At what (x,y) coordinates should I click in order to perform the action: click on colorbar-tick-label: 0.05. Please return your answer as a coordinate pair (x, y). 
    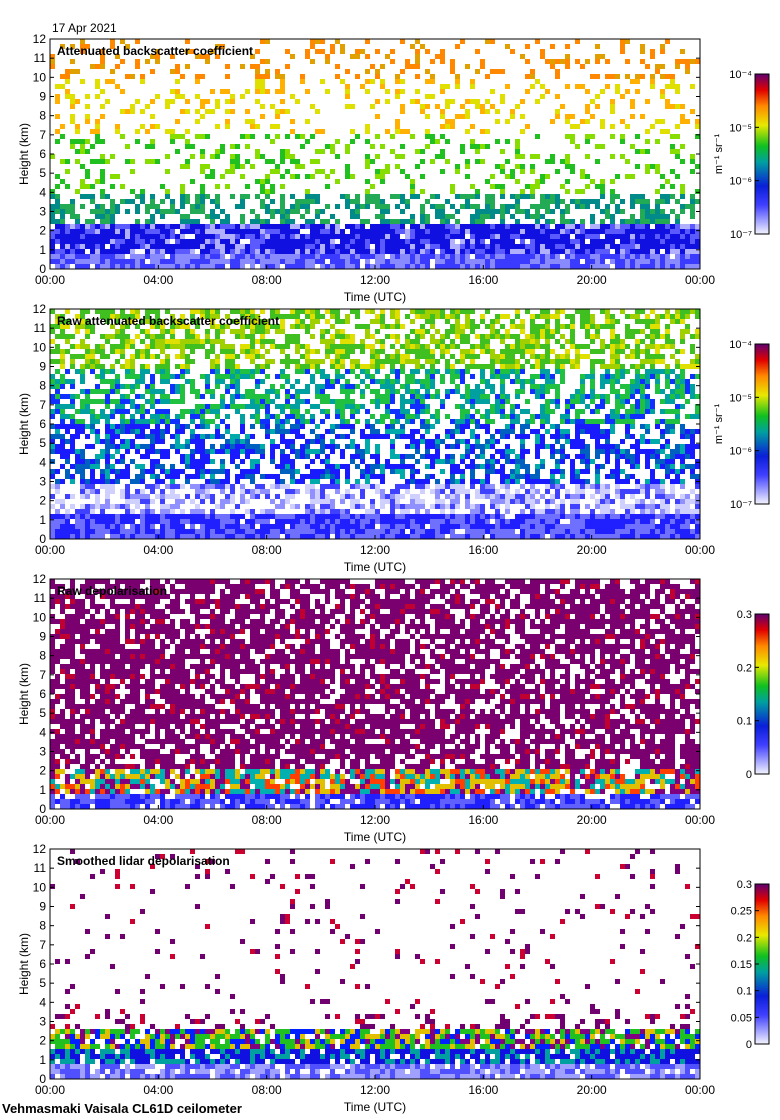
    Looking at the image, I should click on (741, 1018).